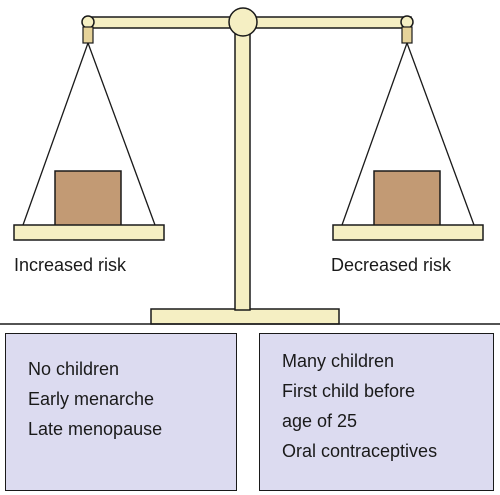  Describe the element at coordinates (74, 369) in the screenshot. I see `risk-factor: No children` at that location.